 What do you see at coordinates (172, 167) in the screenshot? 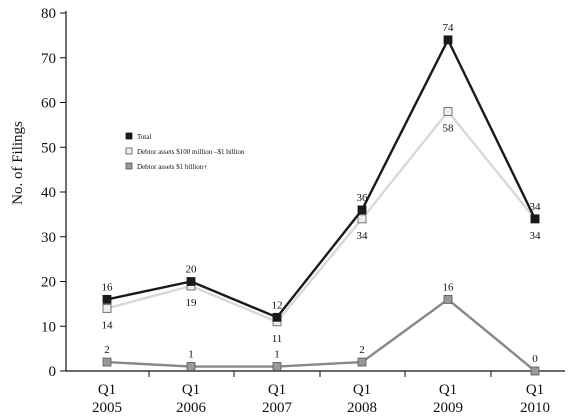
I see `legend-label: Debtor assets $1 billion+` at bounding box center [172, 167].